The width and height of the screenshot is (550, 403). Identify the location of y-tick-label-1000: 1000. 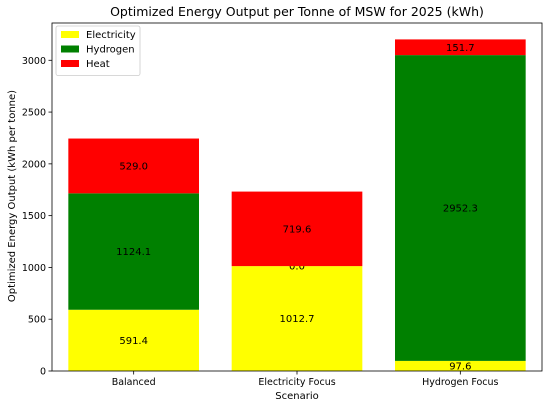
(34, 268).